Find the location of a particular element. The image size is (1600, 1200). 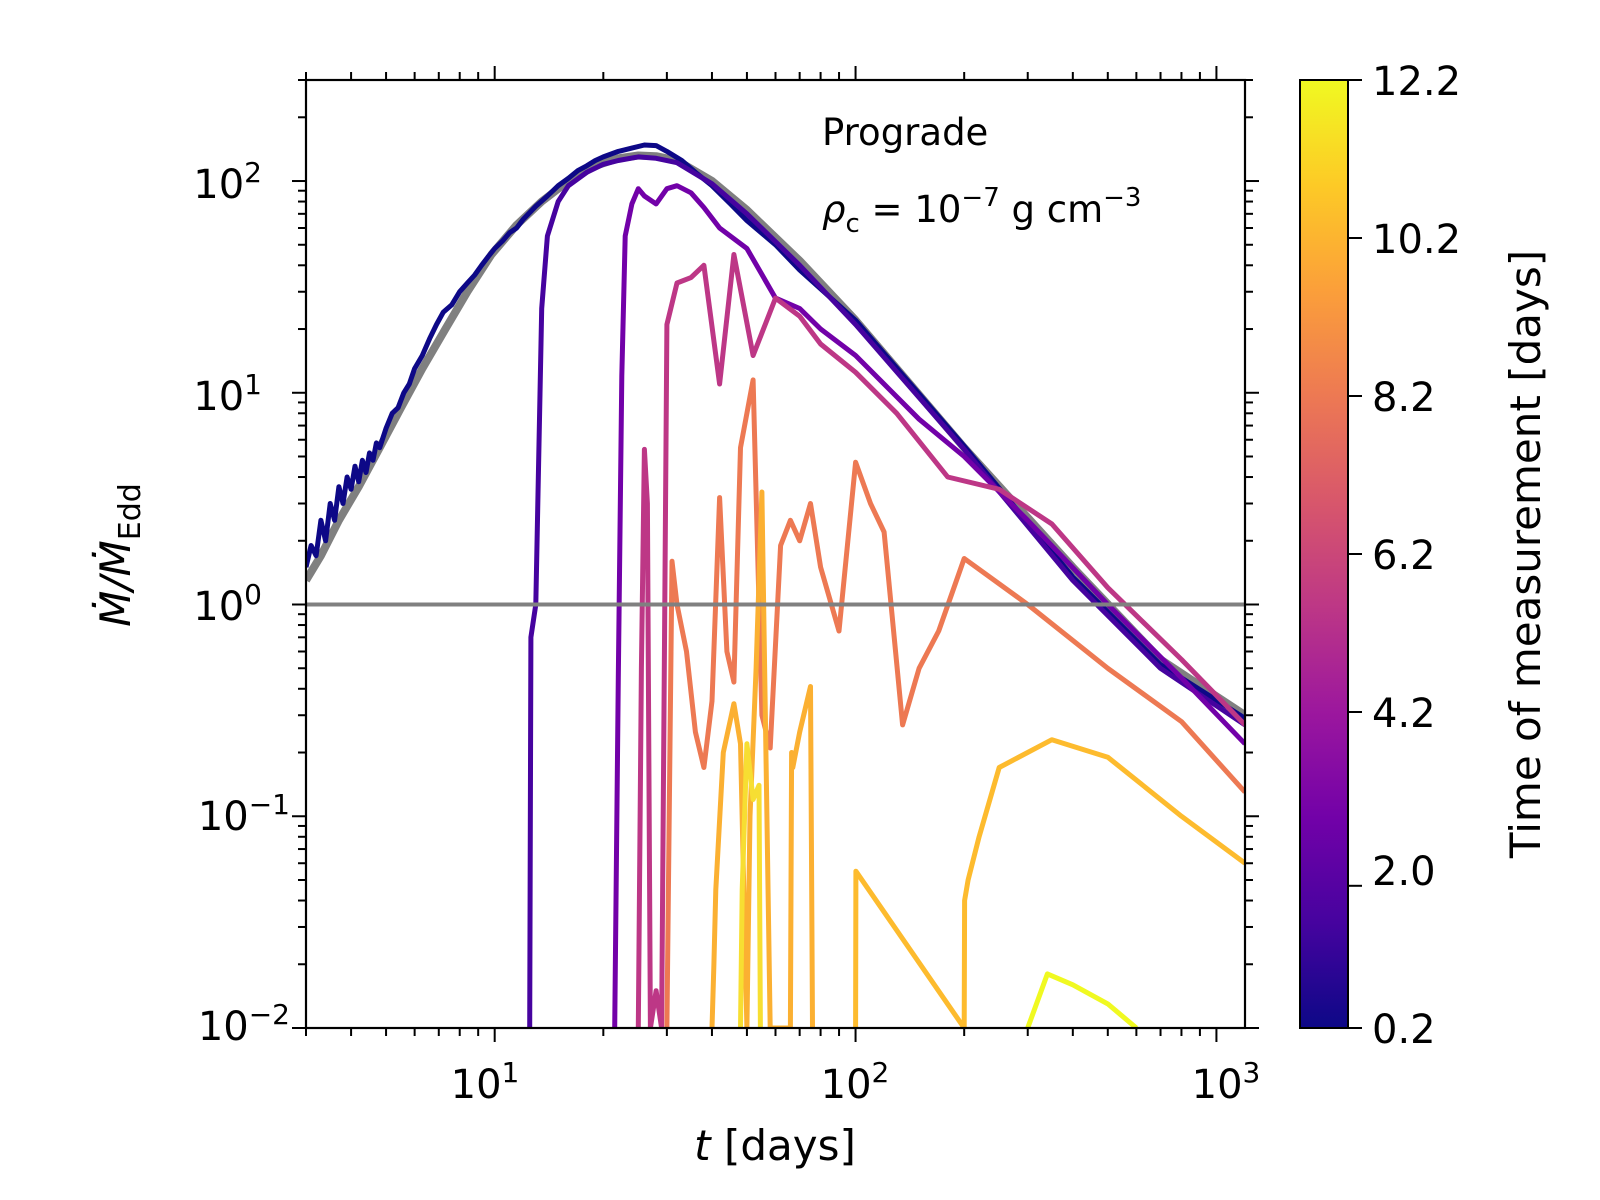

colorbar-tick-0-2: 0.2 is located at coordinates (1404, 1030).